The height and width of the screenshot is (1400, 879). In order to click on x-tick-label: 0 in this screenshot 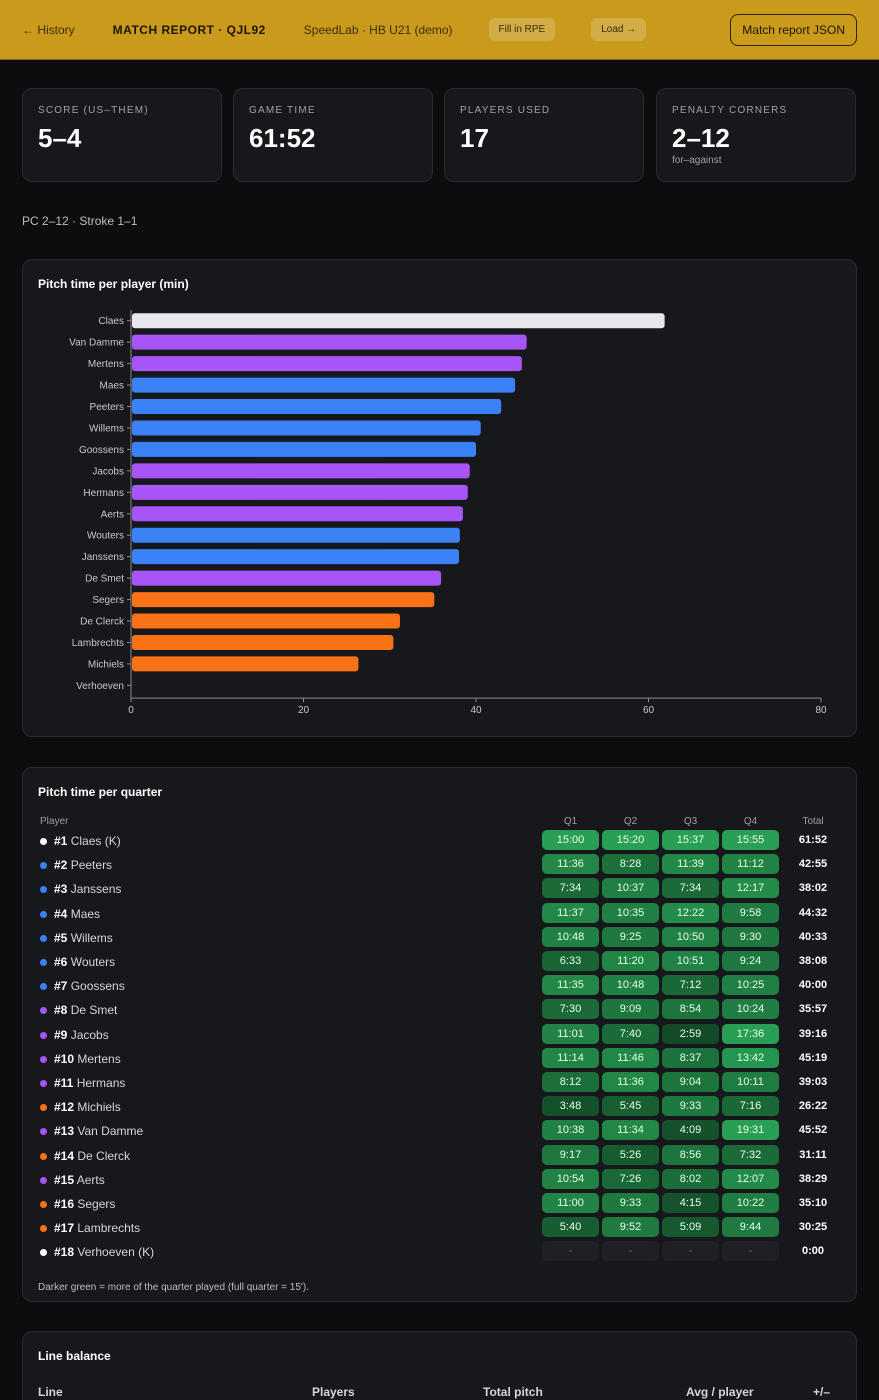, I will do `click(131, 710)`.